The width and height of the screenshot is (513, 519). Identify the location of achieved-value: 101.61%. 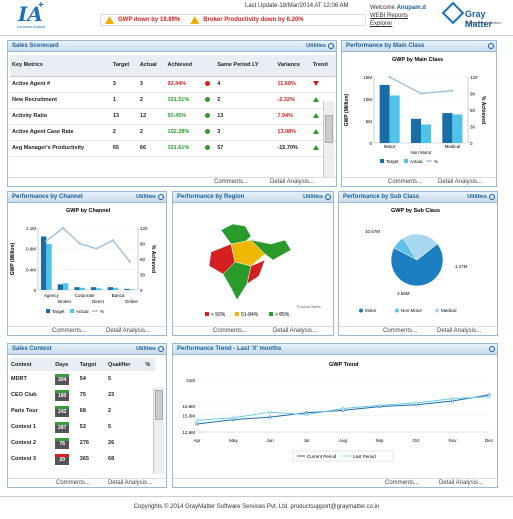
(184, 148).